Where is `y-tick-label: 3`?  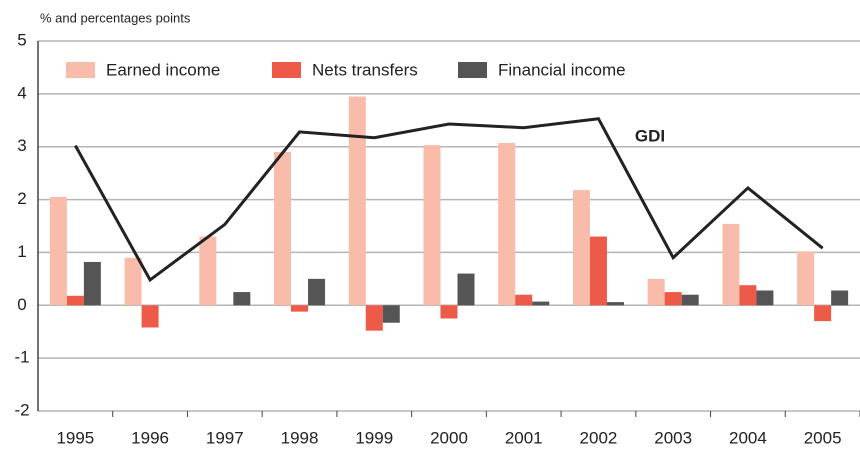 y-tick-label: 3 is located at coordinates (21, 145).